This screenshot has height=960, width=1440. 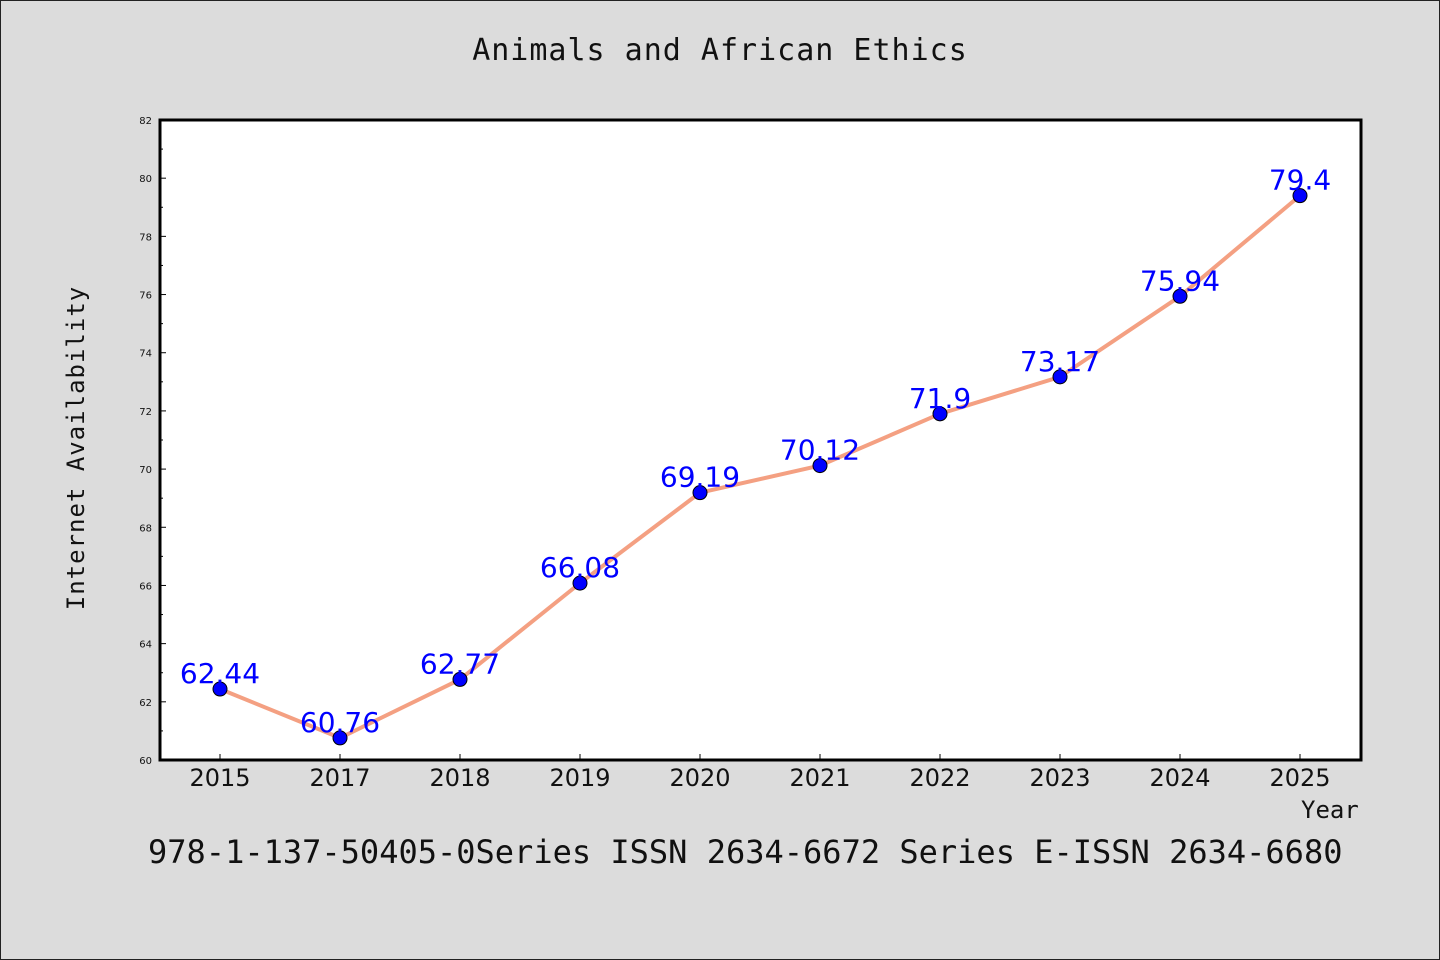 I want to click on x-tick-label: 2017, so click(x=339, y=778).